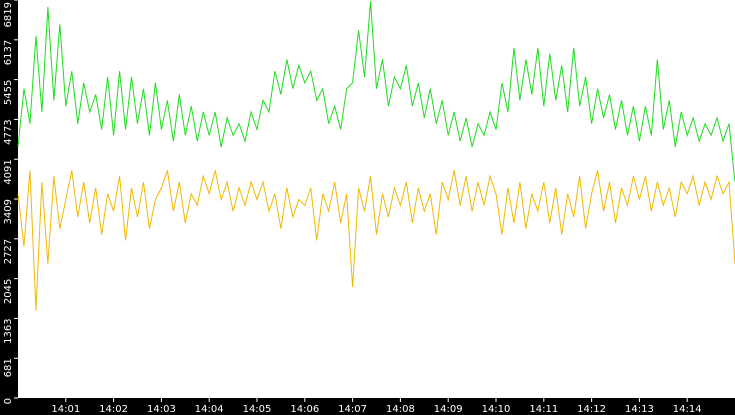 The image size is (735, 415). Describe the element at coordinates (543, 409) in the screenshot. I see `x-tick-label: 14:11` at that location.